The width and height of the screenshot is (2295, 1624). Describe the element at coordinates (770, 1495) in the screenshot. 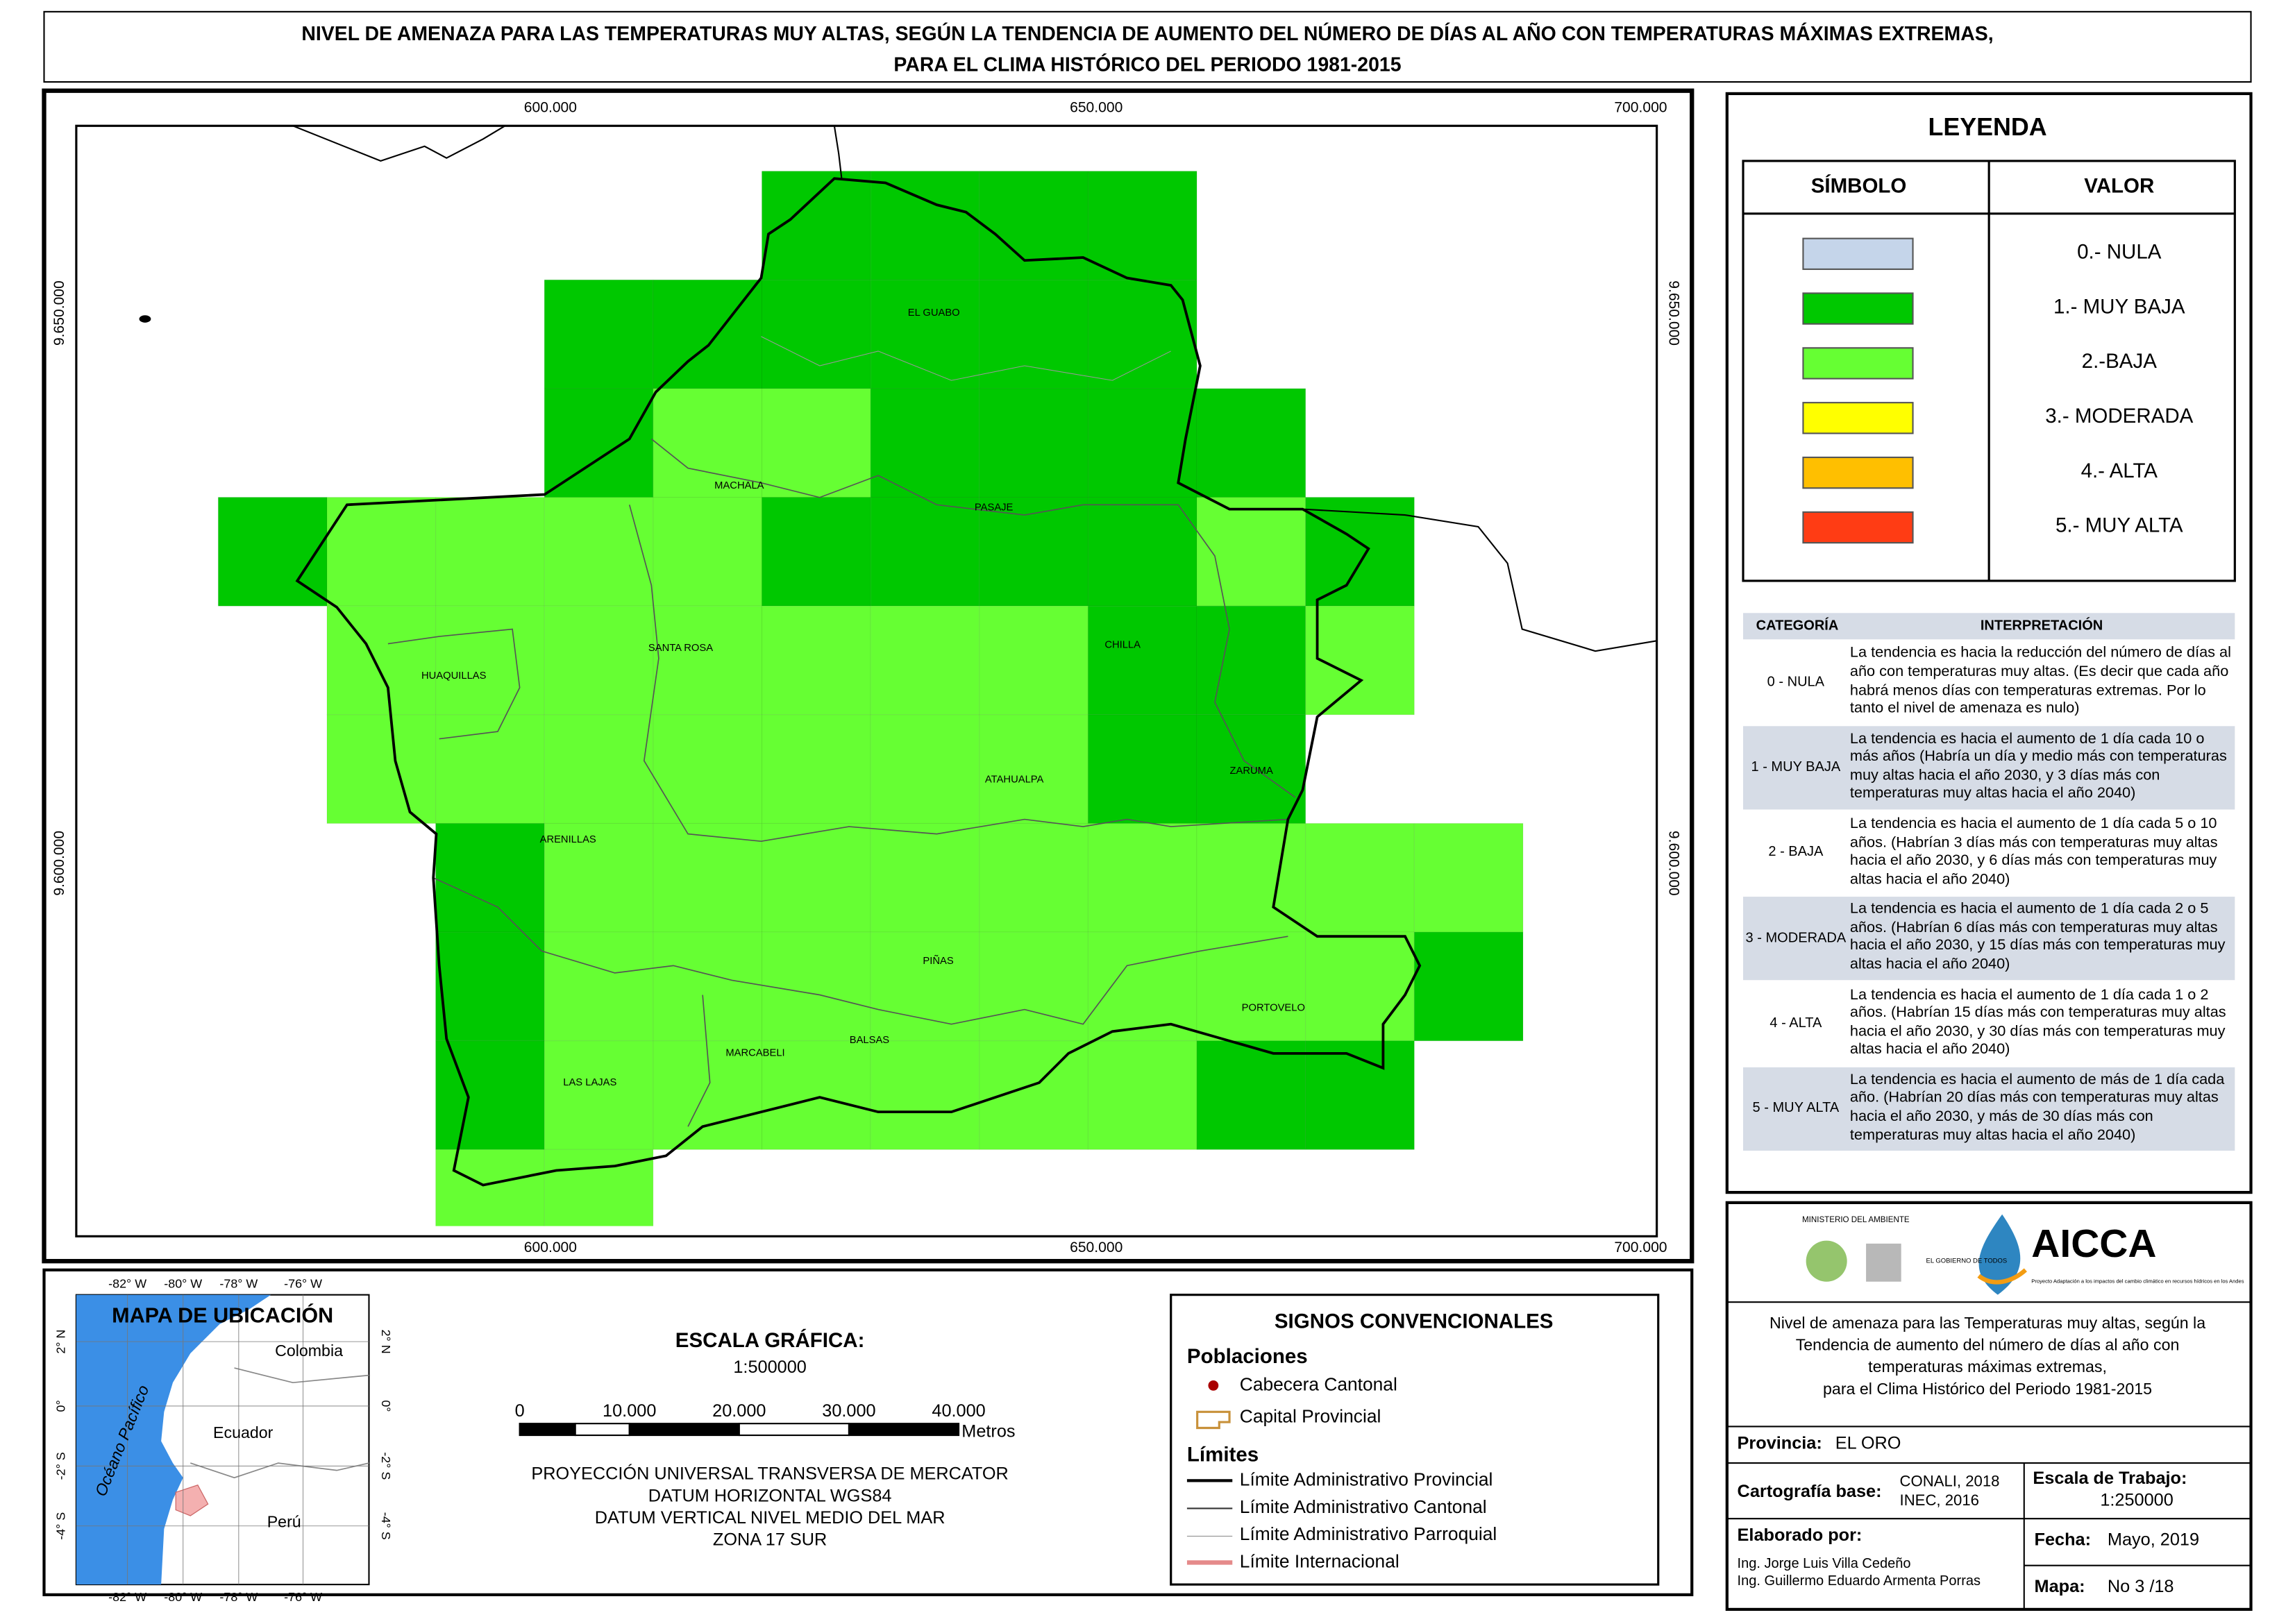

I see `projection-line: DATUM HORIZONTAL WGS84` at that location.